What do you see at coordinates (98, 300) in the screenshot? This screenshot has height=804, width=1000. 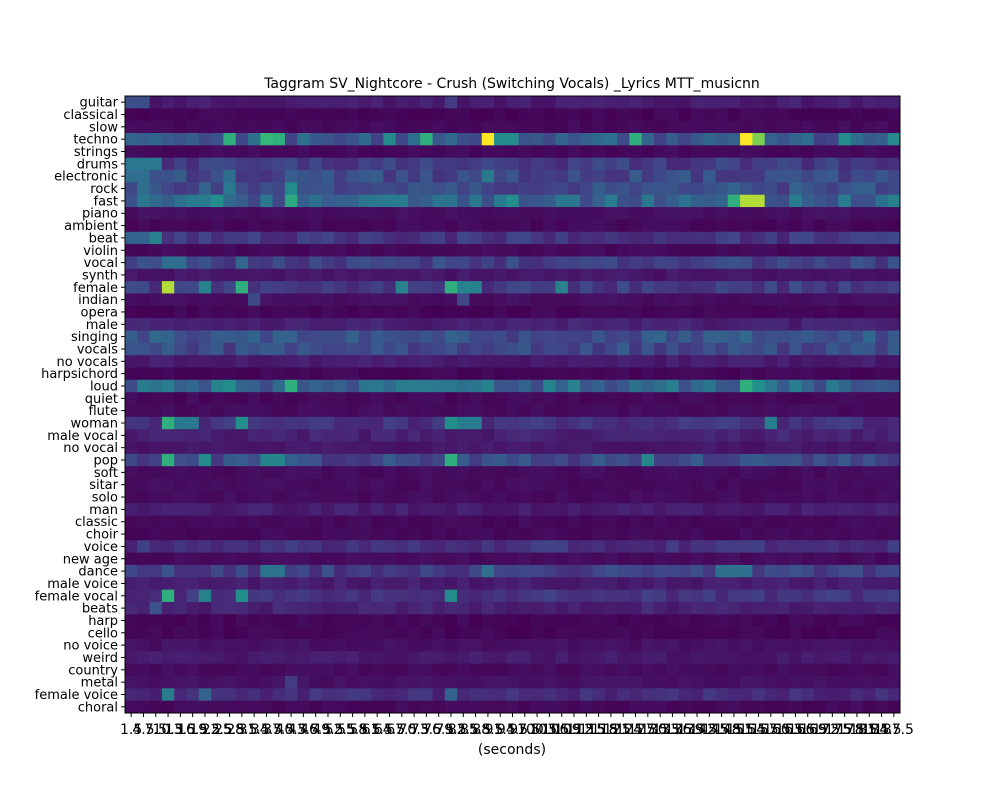 I see `y-tick-label: indian` at bounding box center [98, 300].